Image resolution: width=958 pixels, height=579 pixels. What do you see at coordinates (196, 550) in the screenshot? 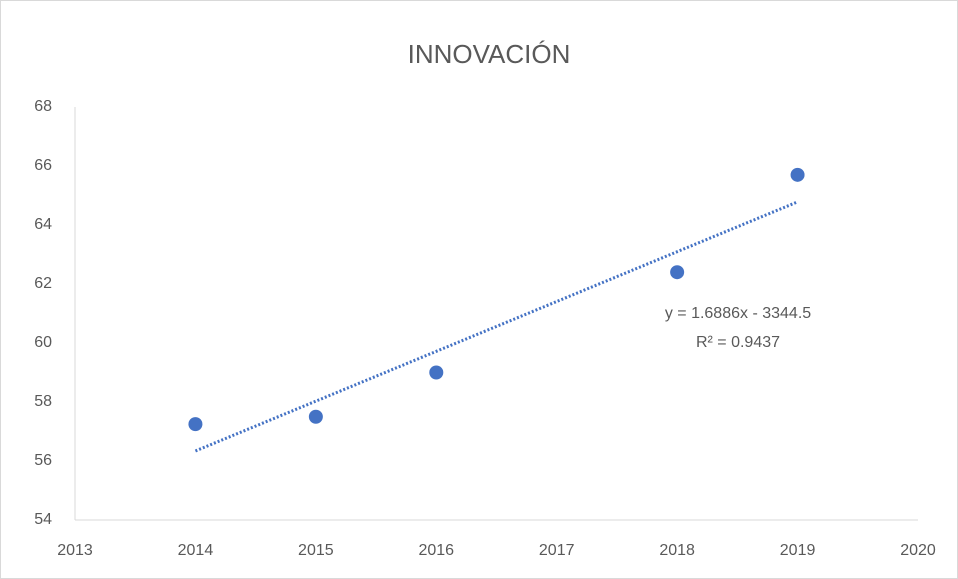
I see `x-tick-label: 2014` at bounding box center [196, 550].